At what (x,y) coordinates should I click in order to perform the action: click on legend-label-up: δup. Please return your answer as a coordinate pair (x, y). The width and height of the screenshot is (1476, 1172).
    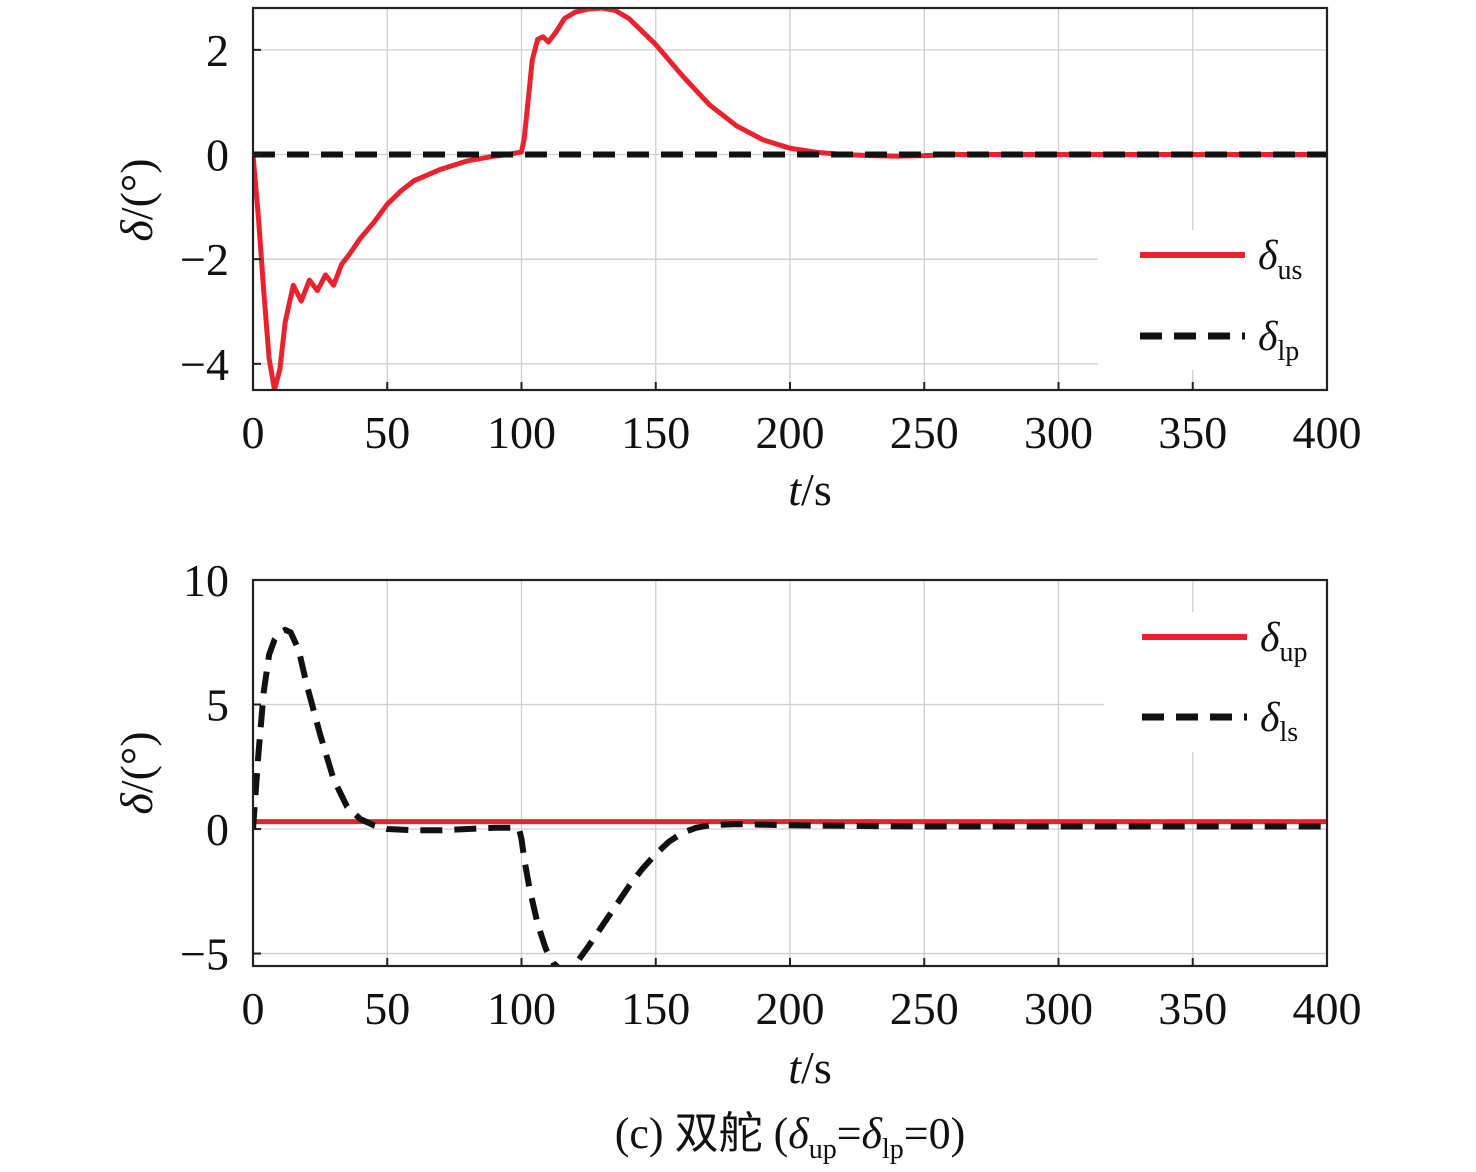
    Looking at the image, I should click on (1284, 641).